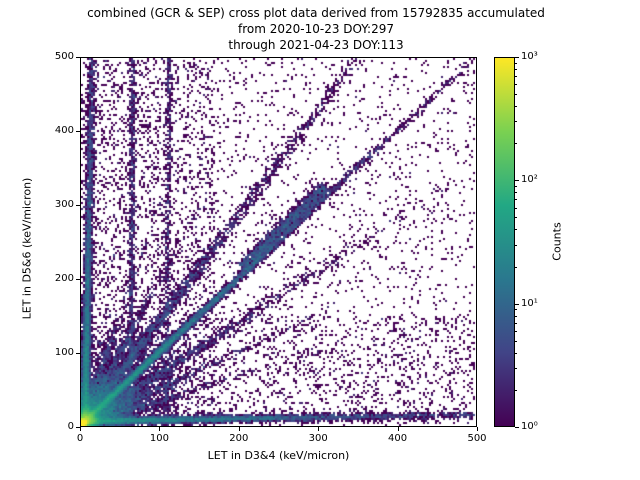 This screenshot has height=480, width=640. Describe the element at coordinates (316, 45) in the screenshot. I see `chart-title-line-3: through 2021-04-23 DOY:113` at that location.